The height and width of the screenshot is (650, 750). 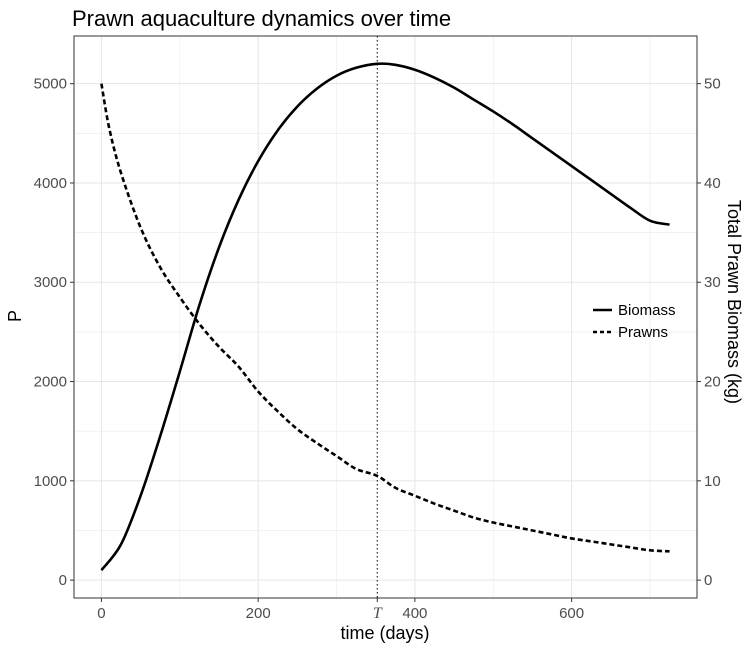 What do you see at coordinates (643, 332) in the screenshot?
I see `legend-prawns-label: Prawns` at bounding box center [643, 332].